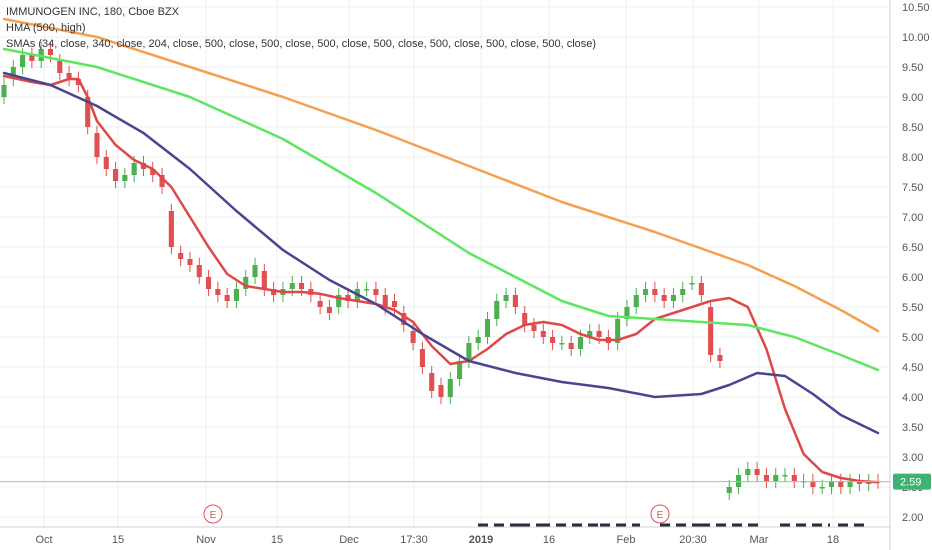  I want to click on legend-title: IMMUNOGEN INC, 180, Cboe BZX, so click(92, 12).